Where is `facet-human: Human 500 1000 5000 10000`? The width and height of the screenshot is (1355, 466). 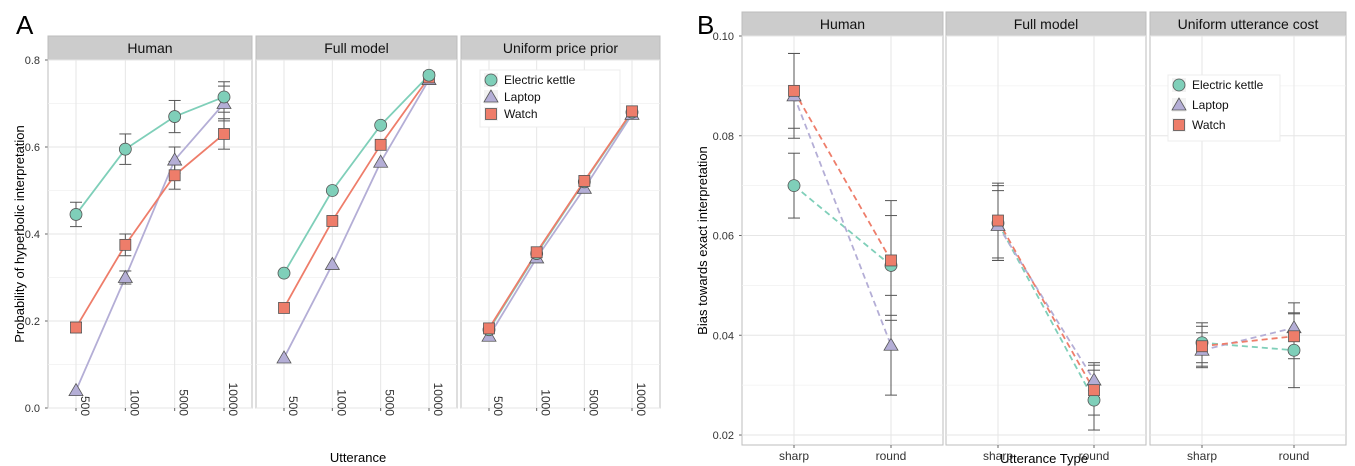
facet-human: Human 500 1000 5000 10000 is located at coordinates (150, 226).